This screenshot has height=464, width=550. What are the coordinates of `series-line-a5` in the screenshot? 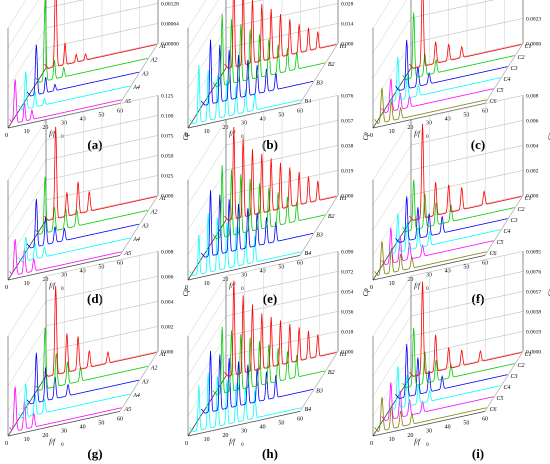 It's located at (65, 408).